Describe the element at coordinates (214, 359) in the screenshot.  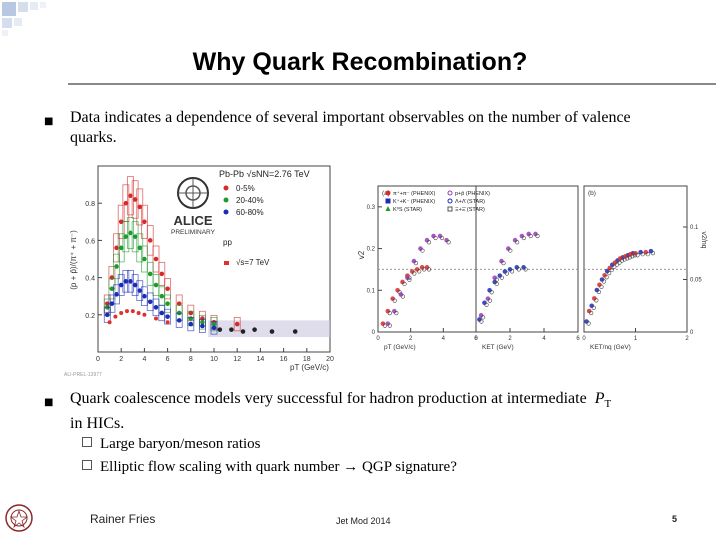
I see `chart1-xtick-label: 10` at that location.